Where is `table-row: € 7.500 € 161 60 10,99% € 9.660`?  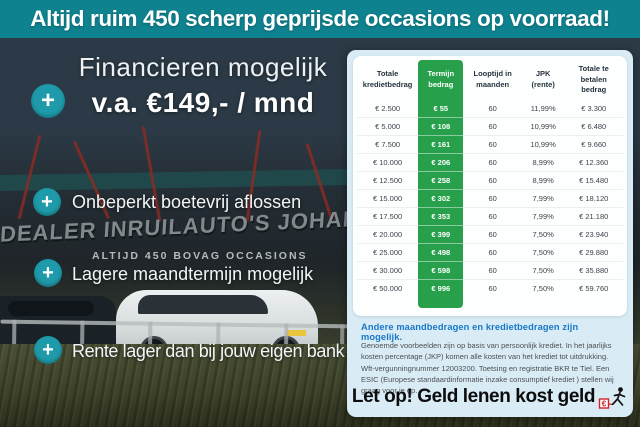
table-row: € 7.500 € 161 60 10,99% € 9.660 is located at coordinates (490, 144).